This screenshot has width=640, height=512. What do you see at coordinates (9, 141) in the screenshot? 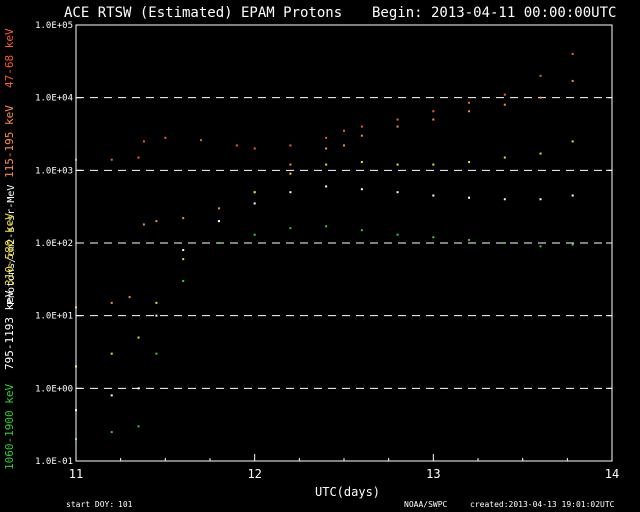
I see `legend-entry: 115-195 keV` at bounding box center [9, 141].